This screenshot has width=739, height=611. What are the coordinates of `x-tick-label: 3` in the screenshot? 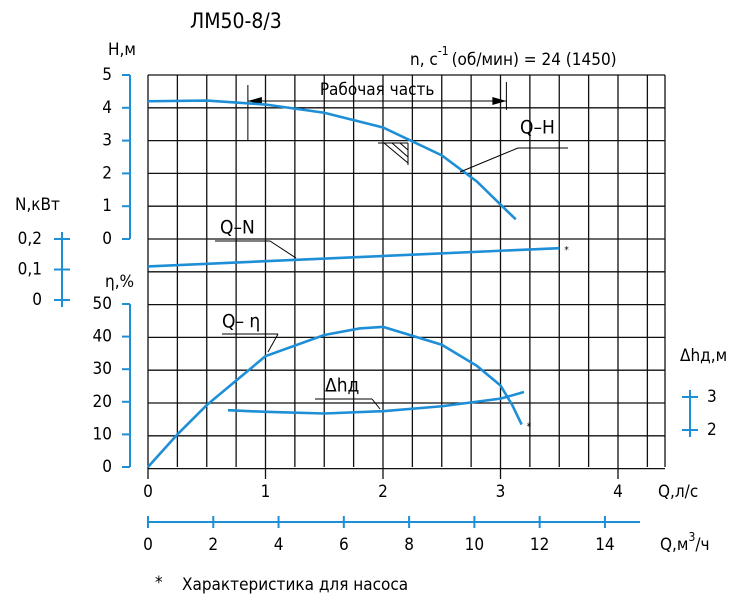 It's located at (501, 492).